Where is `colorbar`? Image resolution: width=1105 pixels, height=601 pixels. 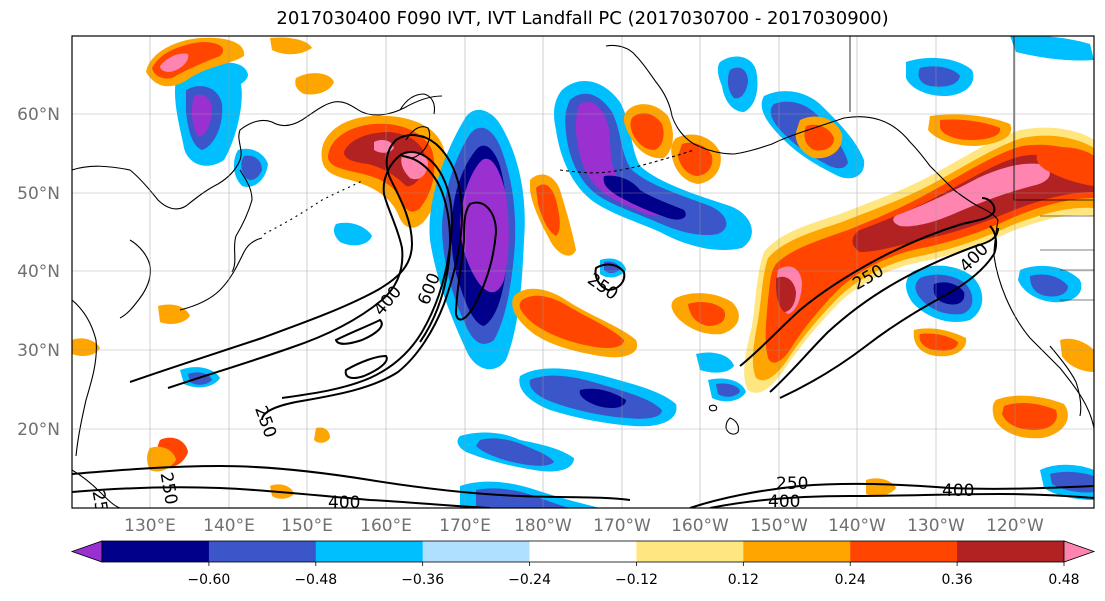
colorbar is located at coordinates (583, 553).